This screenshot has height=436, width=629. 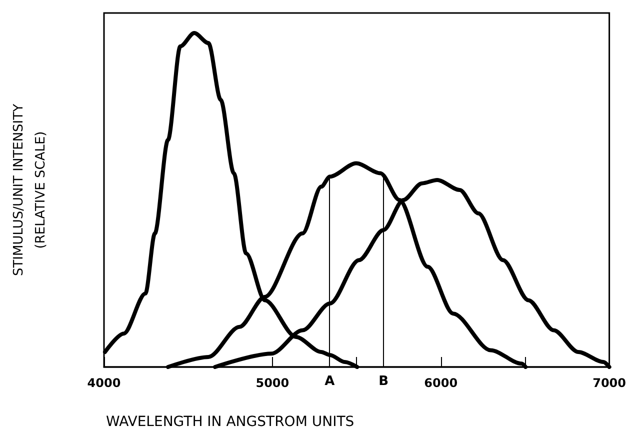 What do you see at coordinates (30, 190) in the screenshot?
I see `y-axis-title: STIMULUS/UNIT INTENSITY (RELATIVE SCALE)` at bounding box center [30, 190].